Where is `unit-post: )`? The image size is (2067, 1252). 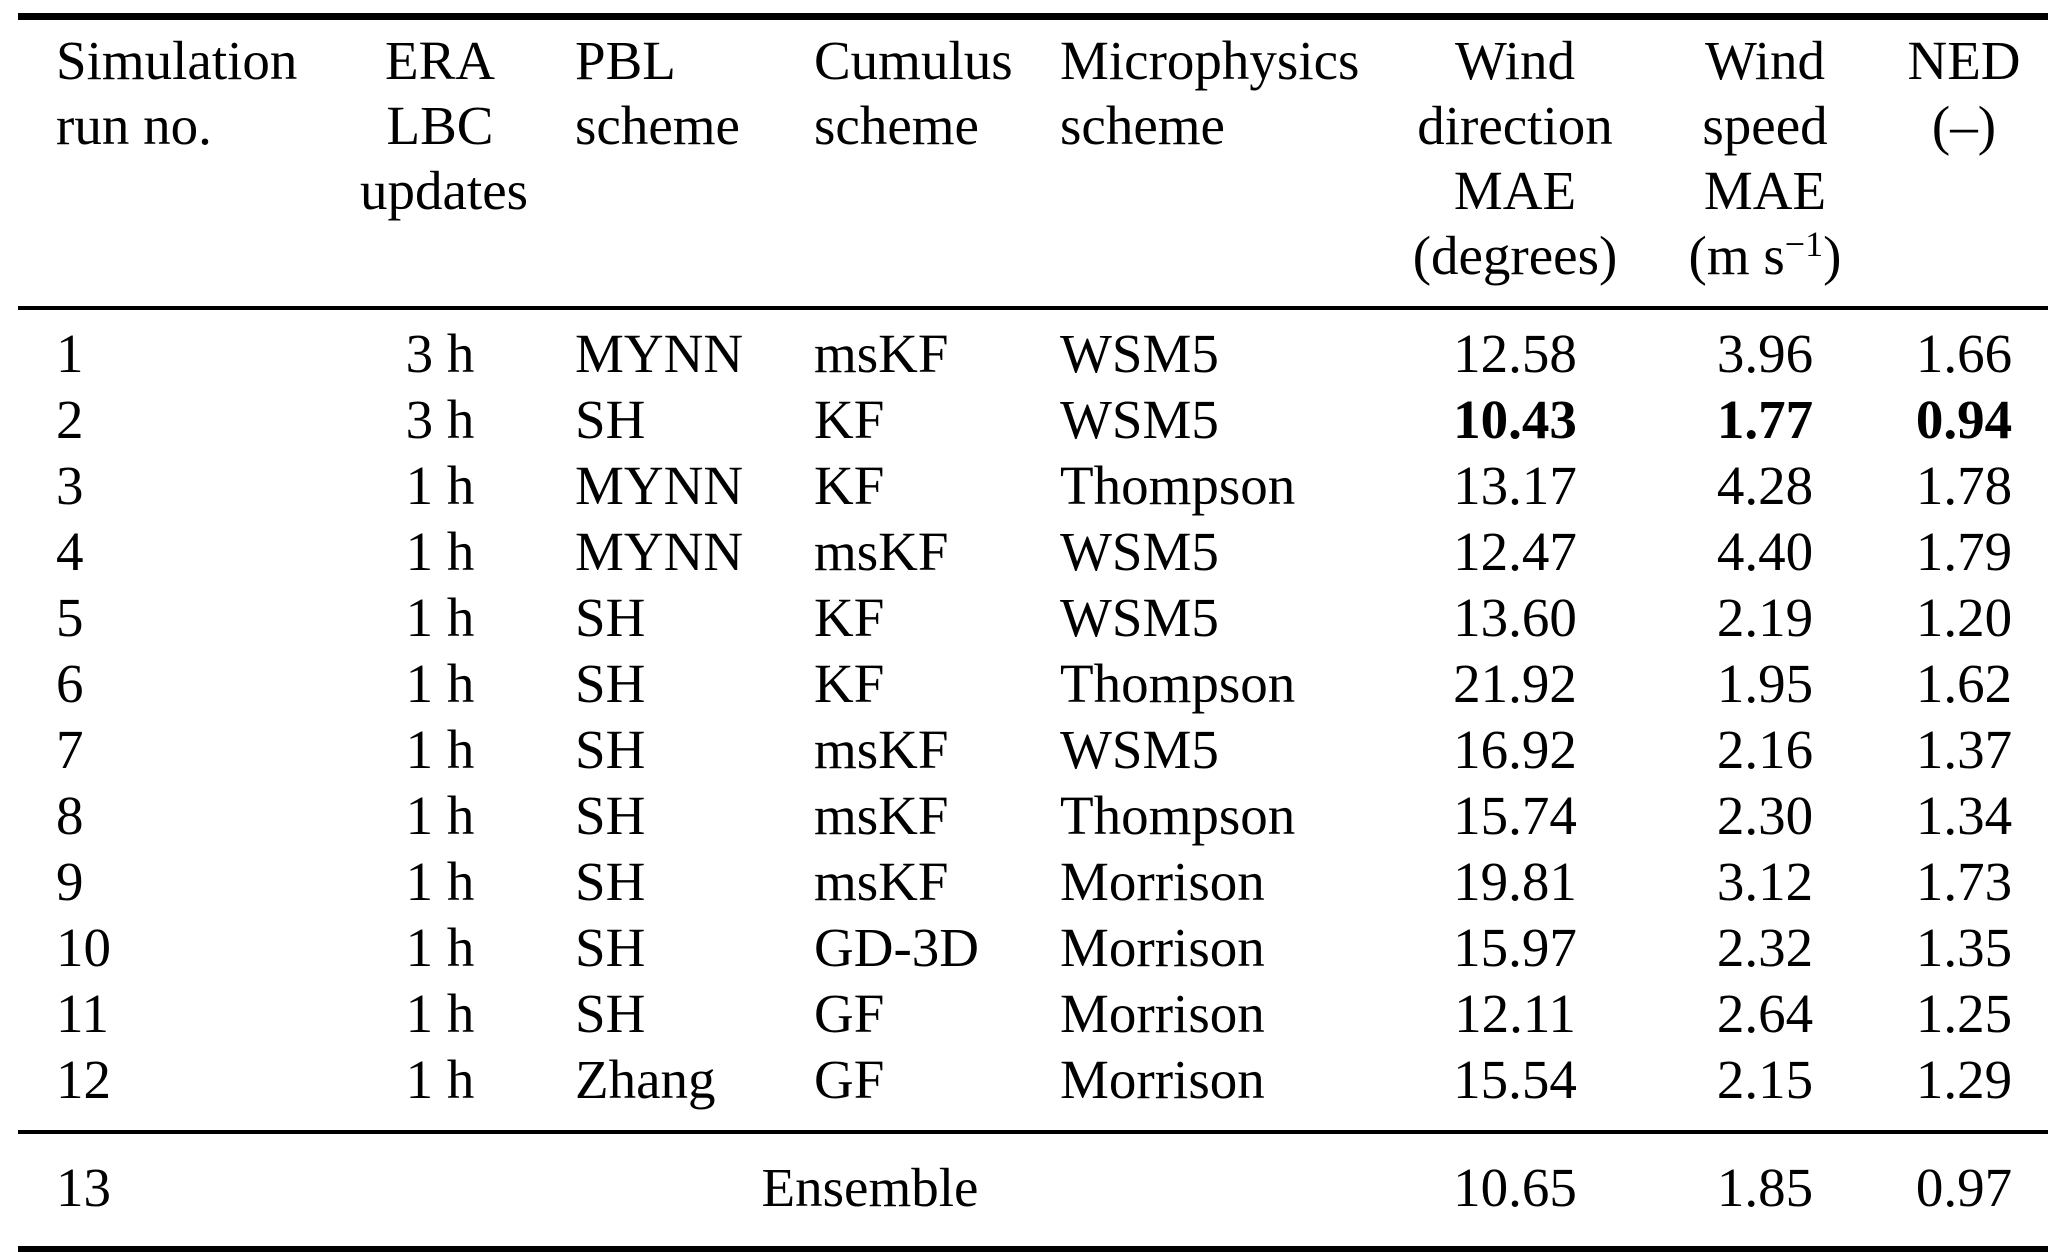 unit-post: ) is located at coordinates (1832, 255).